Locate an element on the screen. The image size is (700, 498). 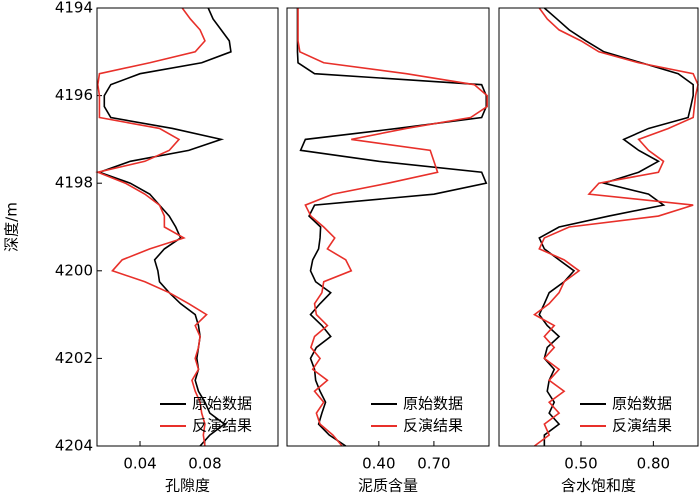
x-axis-label: 泥质含量 is located at coordinates (388, 486).